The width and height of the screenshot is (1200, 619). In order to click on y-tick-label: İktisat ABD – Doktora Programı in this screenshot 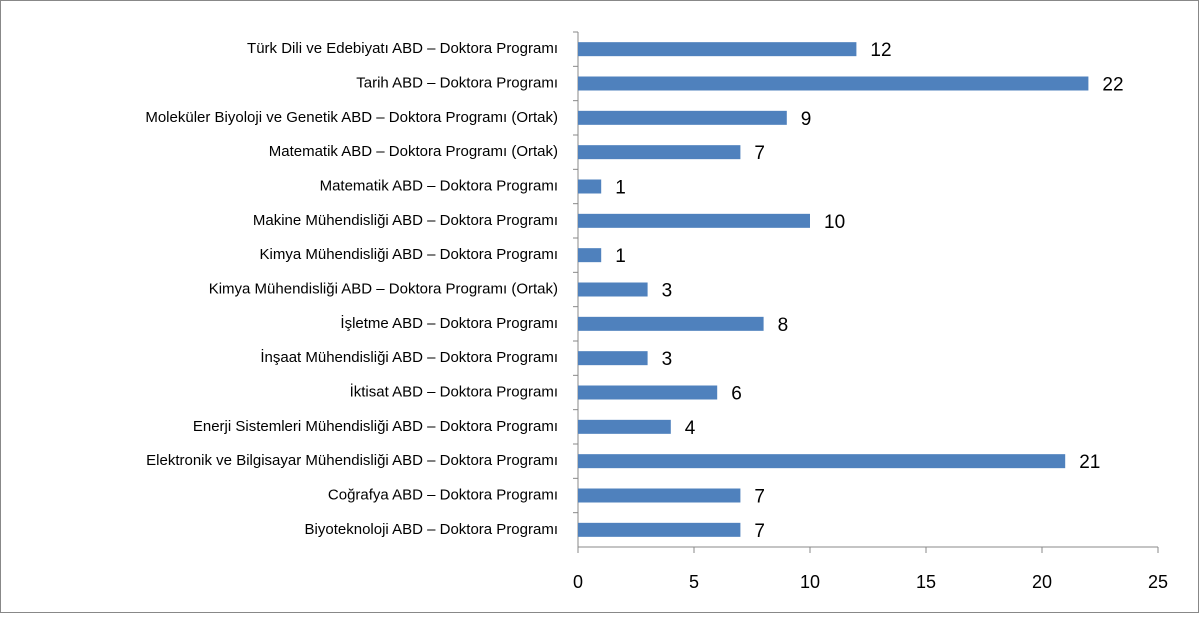, I will do `click(454, 391)`.